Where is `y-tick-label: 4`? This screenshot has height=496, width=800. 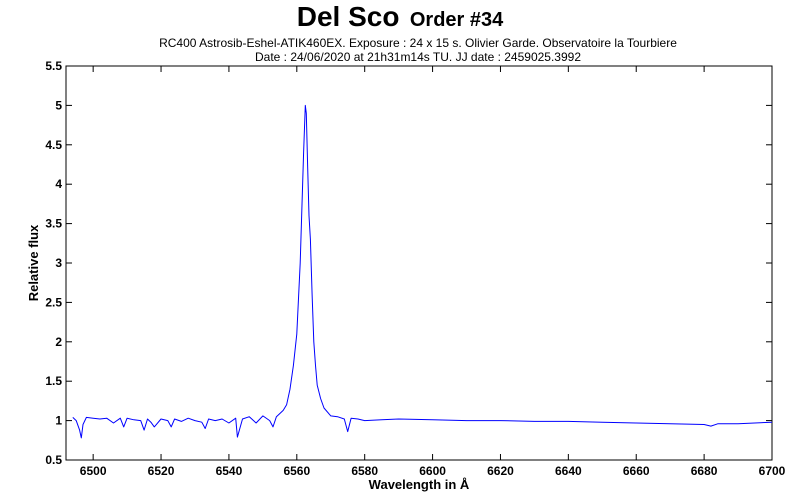 y-tick-label: 4 is located at coordinates (58, 184).